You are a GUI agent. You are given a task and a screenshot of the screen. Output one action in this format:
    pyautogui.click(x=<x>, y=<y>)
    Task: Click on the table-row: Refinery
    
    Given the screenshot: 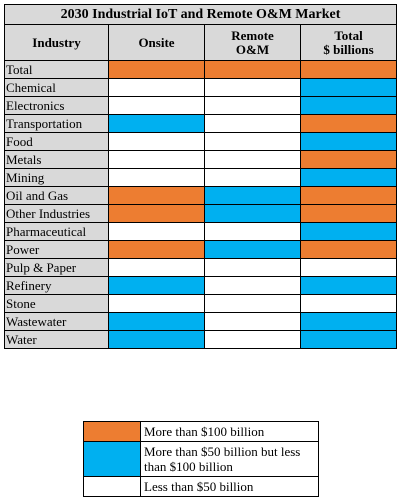 What is the action you would take?
    pyautogui.click(x=201, y=285)
    